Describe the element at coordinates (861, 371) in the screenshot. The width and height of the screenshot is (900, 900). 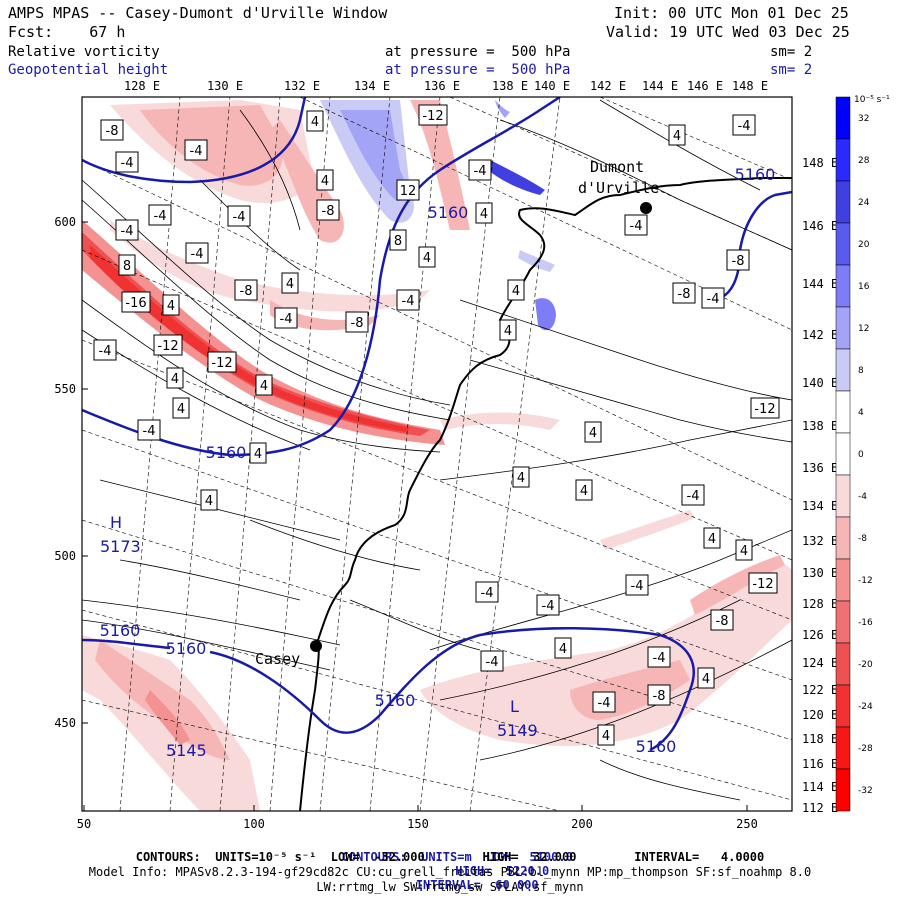
I see `colorbar-level-label: 8` at that location.